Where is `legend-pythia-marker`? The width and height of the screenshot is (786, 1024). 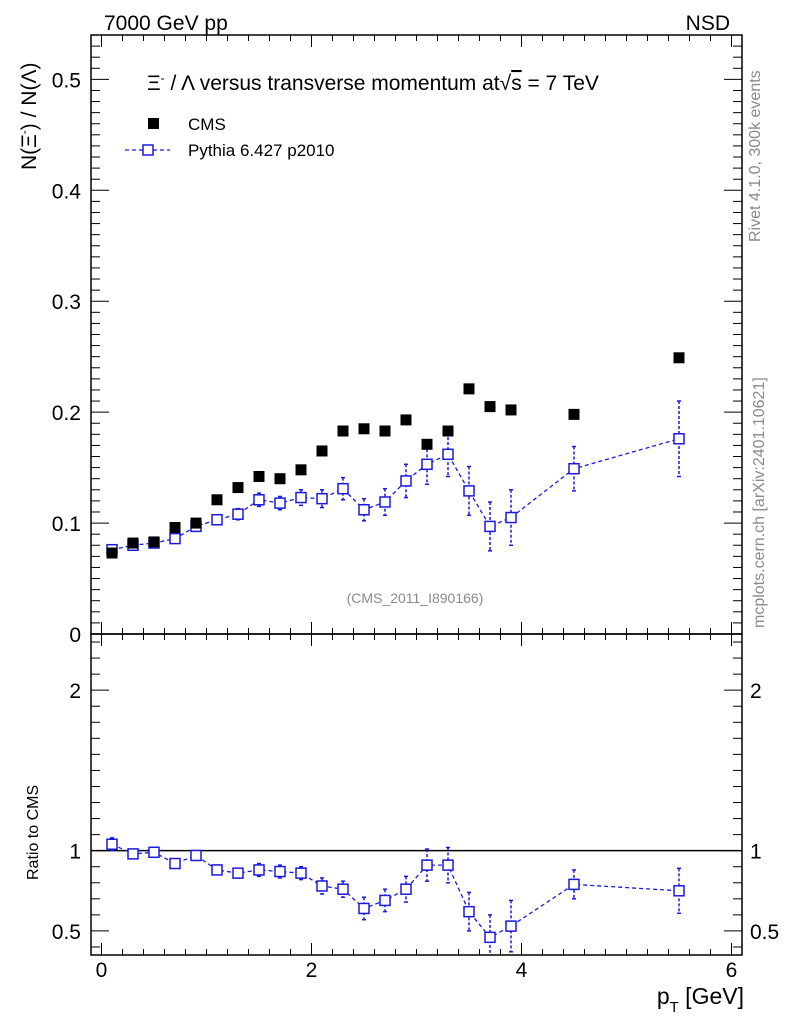
legend-pythia-marker is located at coordinates (148, 150).